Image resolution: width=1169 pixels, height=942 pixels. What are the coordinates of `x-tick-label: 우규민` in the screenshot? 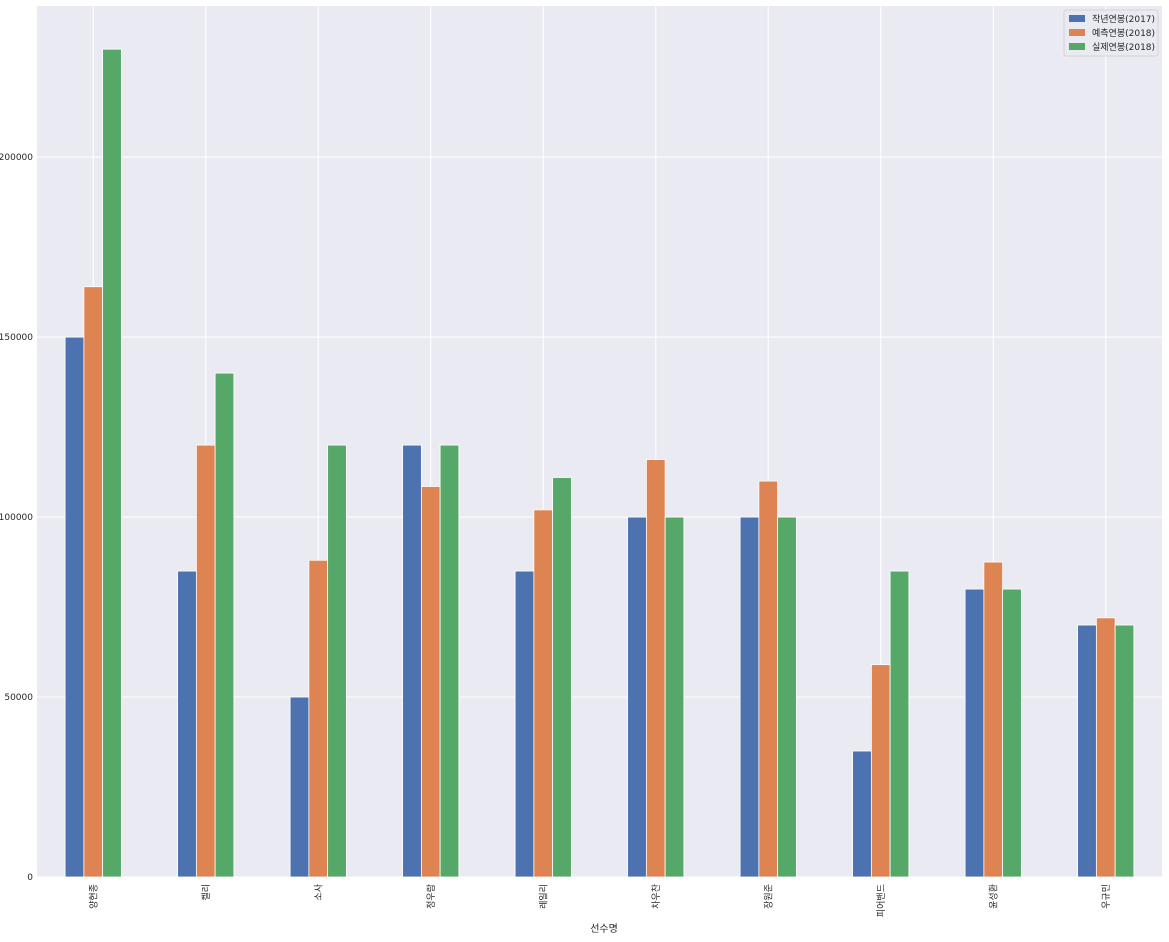 It's located at (1106, 896).